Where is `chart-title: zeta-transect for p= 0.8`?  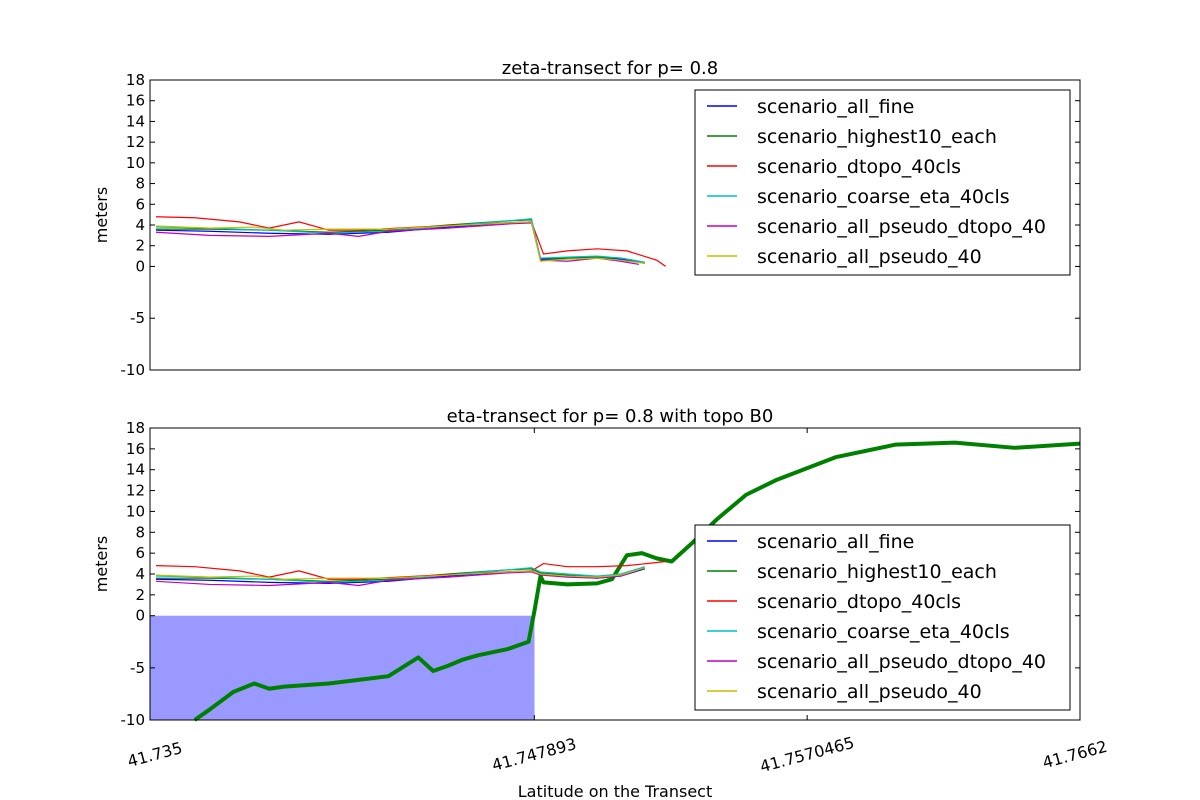
chart-title: zeta-transect for p= 0.8 is located at coordinates (610, 68).